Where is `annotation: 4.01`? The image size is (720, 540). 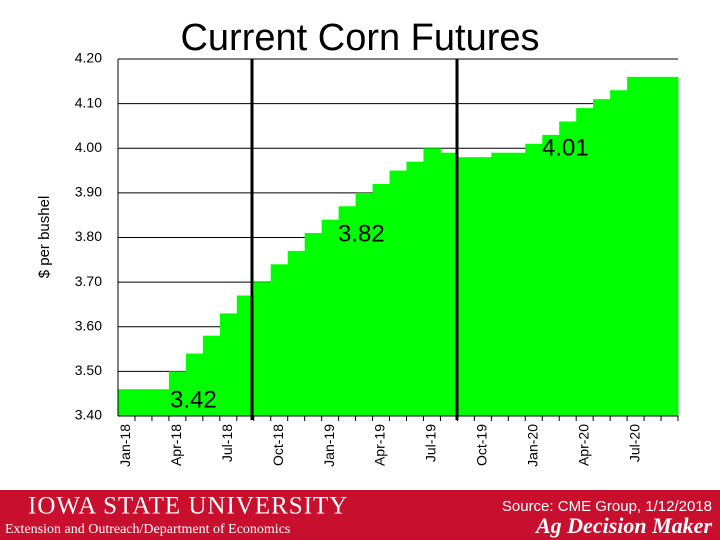
annotation: 4.01 is located at coordinates (565, 147).